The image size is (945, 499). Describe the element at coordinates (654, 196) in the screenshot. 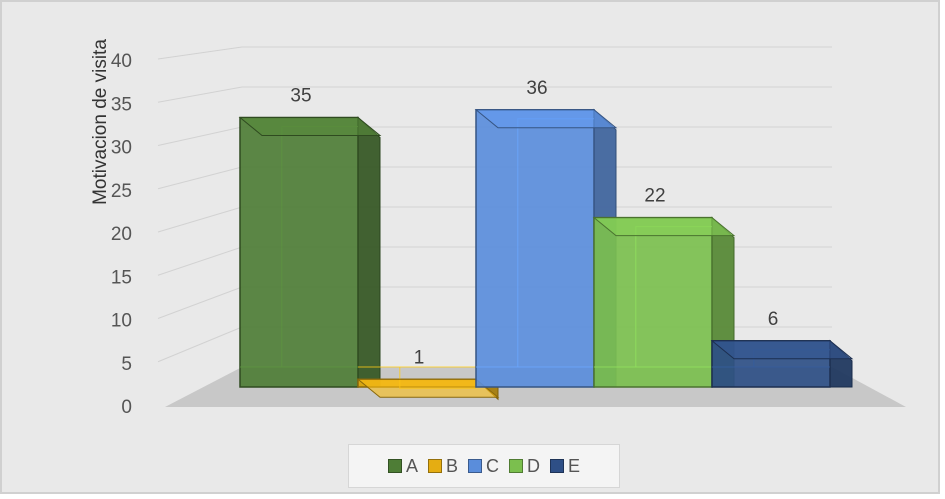

I see `data-label-d: 22` at that location.